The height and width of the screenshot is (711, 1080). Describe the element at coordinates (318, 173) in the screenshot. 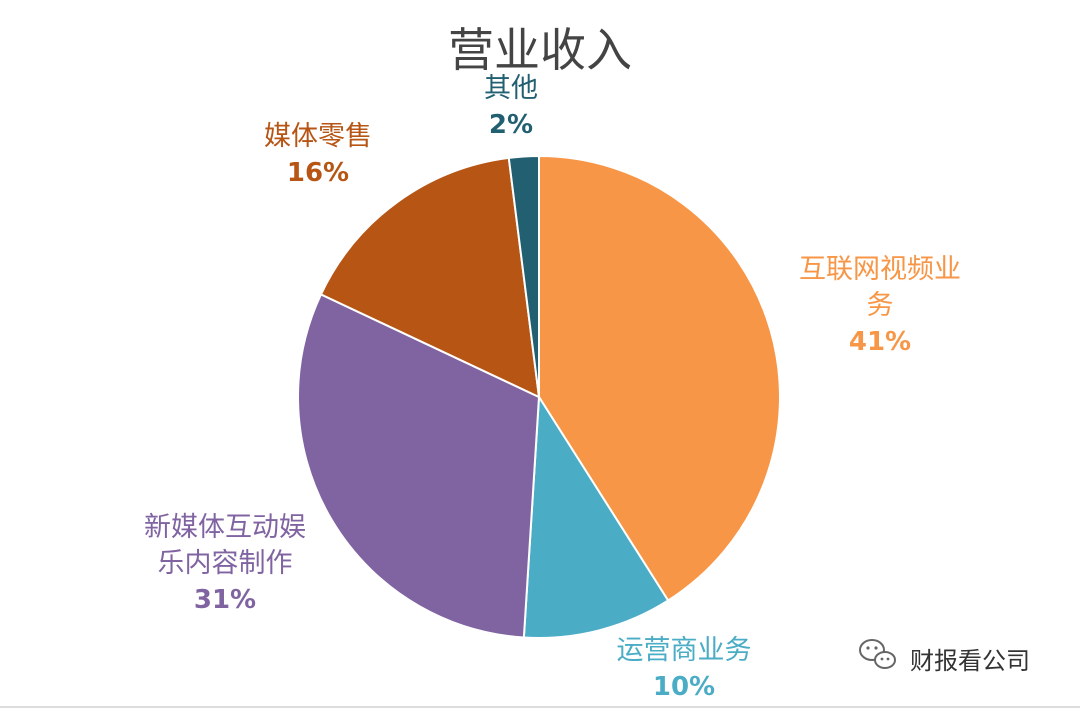

I see `data-label-percent: 16%` at that location.